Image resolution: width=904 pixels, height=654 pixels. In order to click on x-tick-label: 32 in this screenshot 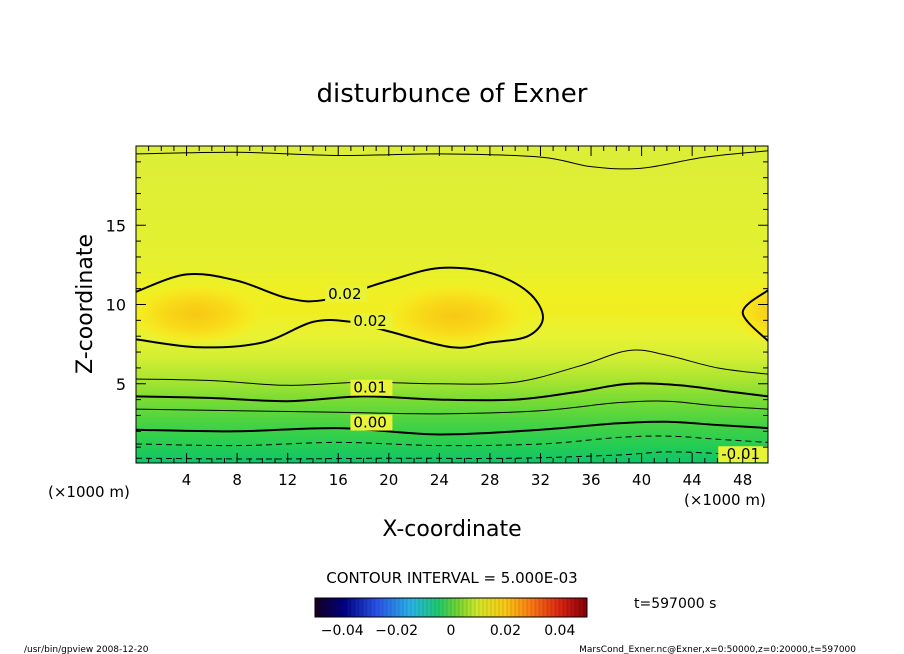, I will do `click(540, 480)`.